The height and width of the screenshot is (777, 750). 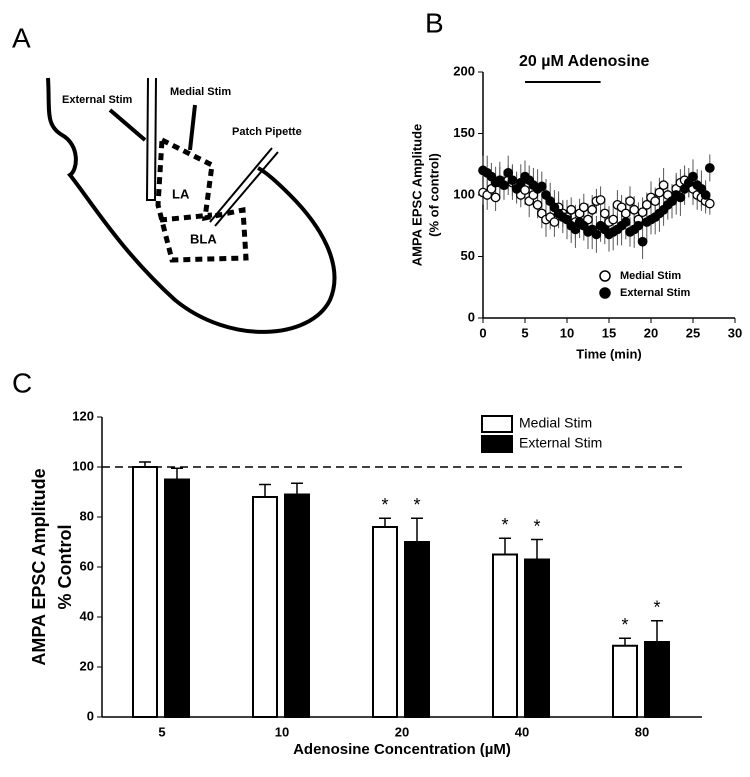 What do you see at coordinates (200, 92) in the screenshot?
I see `diagram-label: Medial Stim` at bounding box center [200, 92].